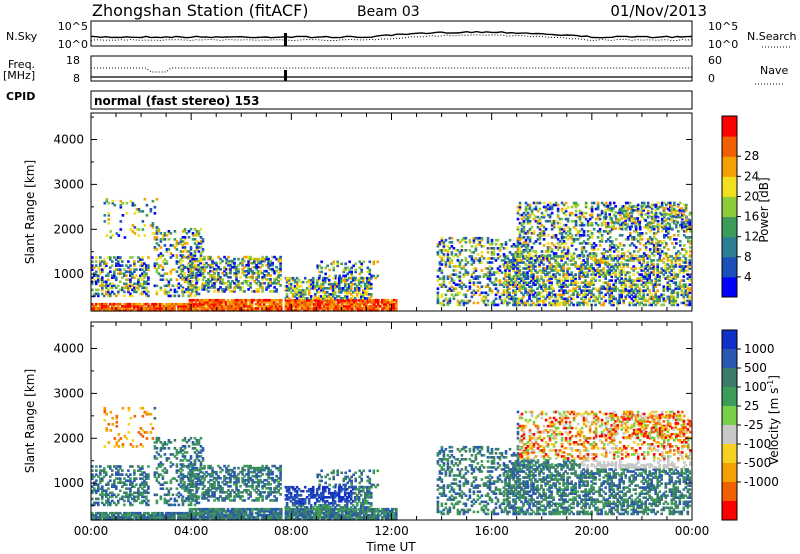  I want to click on nave-label: Nave, so click(774, 70).